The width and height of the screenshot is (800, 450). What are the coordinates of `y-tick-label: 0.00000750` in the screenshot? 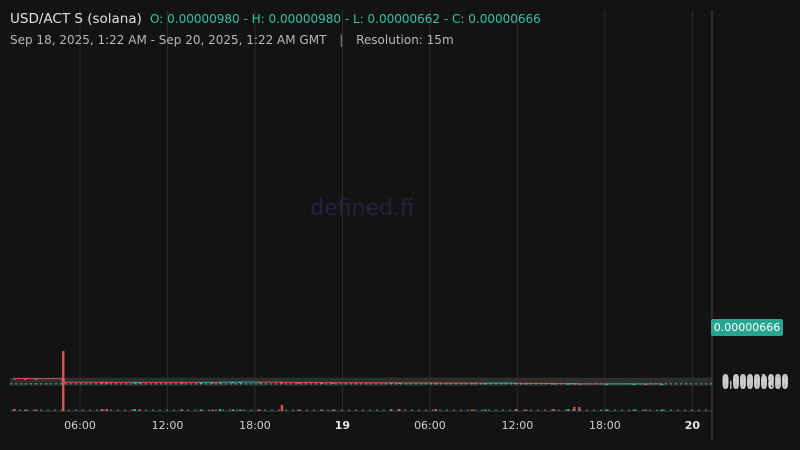 It's located at (755, 382).